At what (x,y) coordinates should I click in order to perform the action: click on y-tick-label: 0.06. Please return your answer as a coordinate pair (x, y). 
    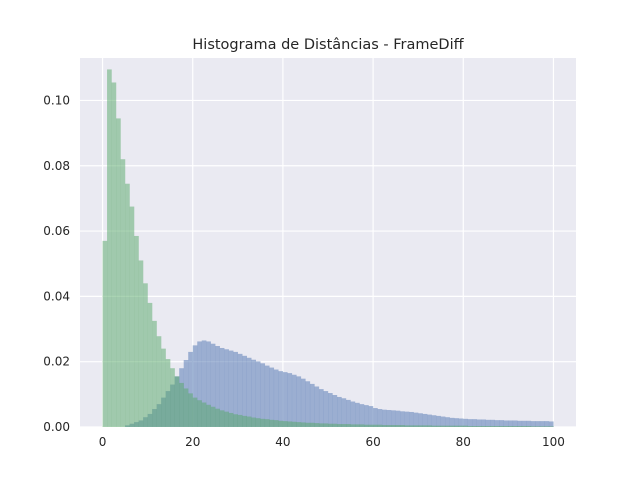
    Looking at the image, I should click on (56, 231).